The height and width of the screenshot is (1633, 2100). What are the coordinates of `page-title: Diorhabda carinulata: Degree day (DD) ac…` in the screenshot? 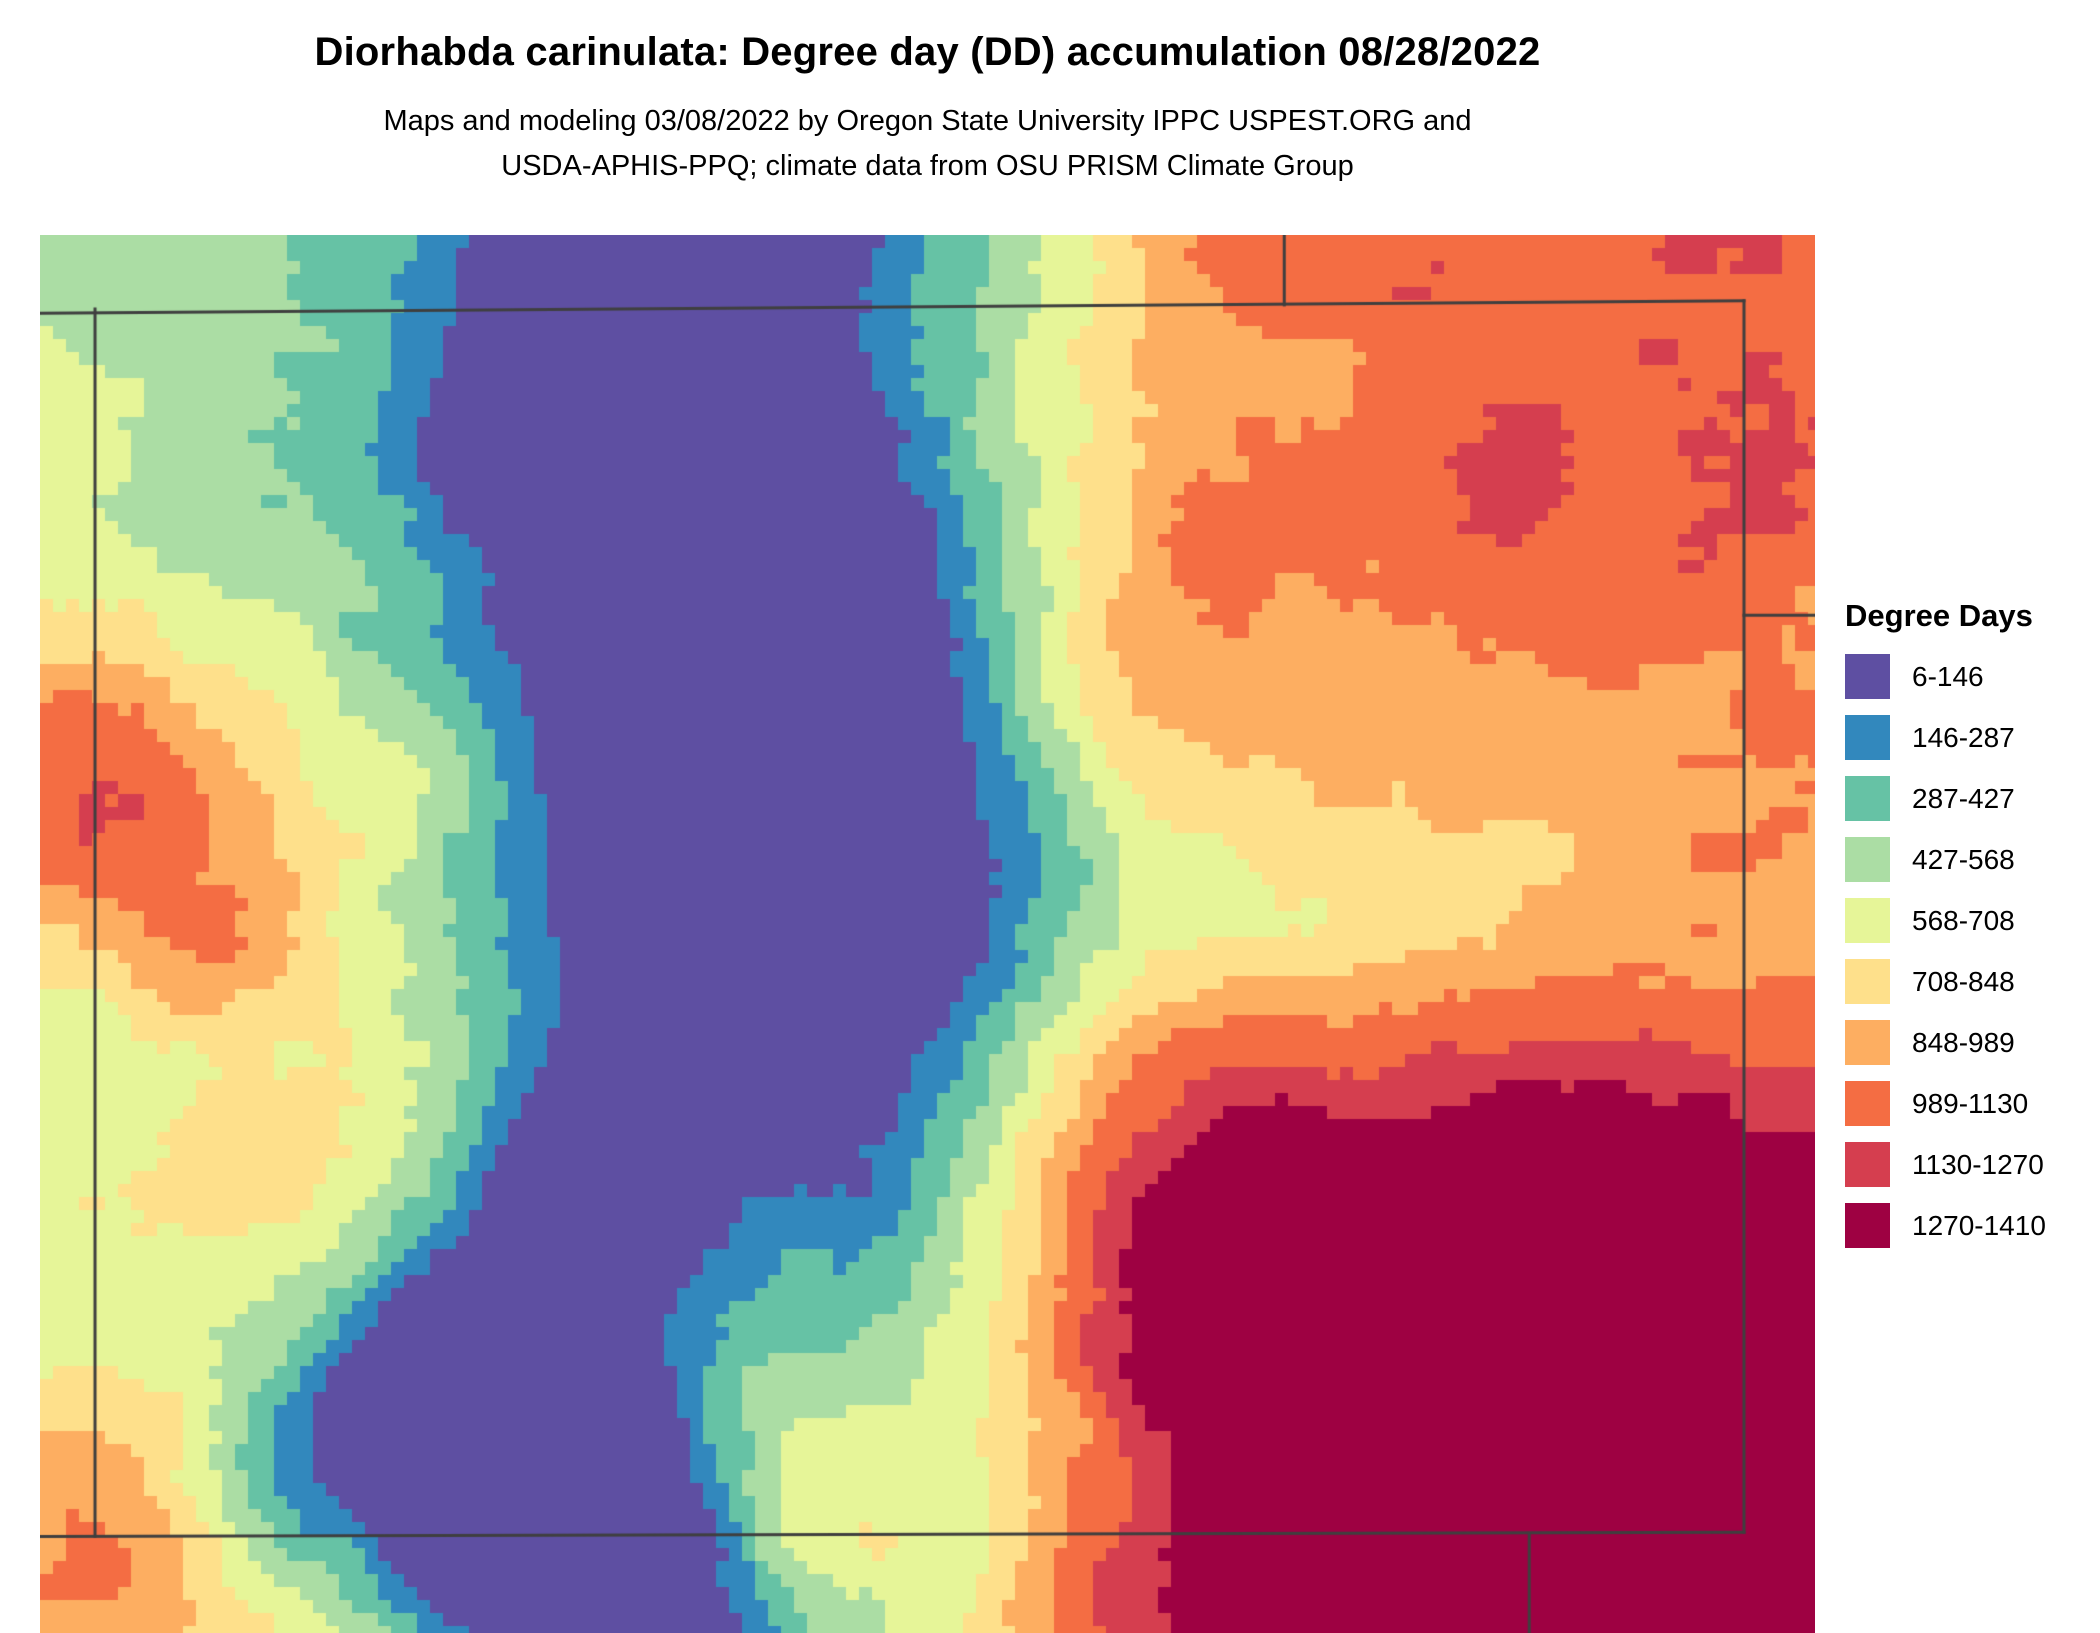 It's located at (927, 52).